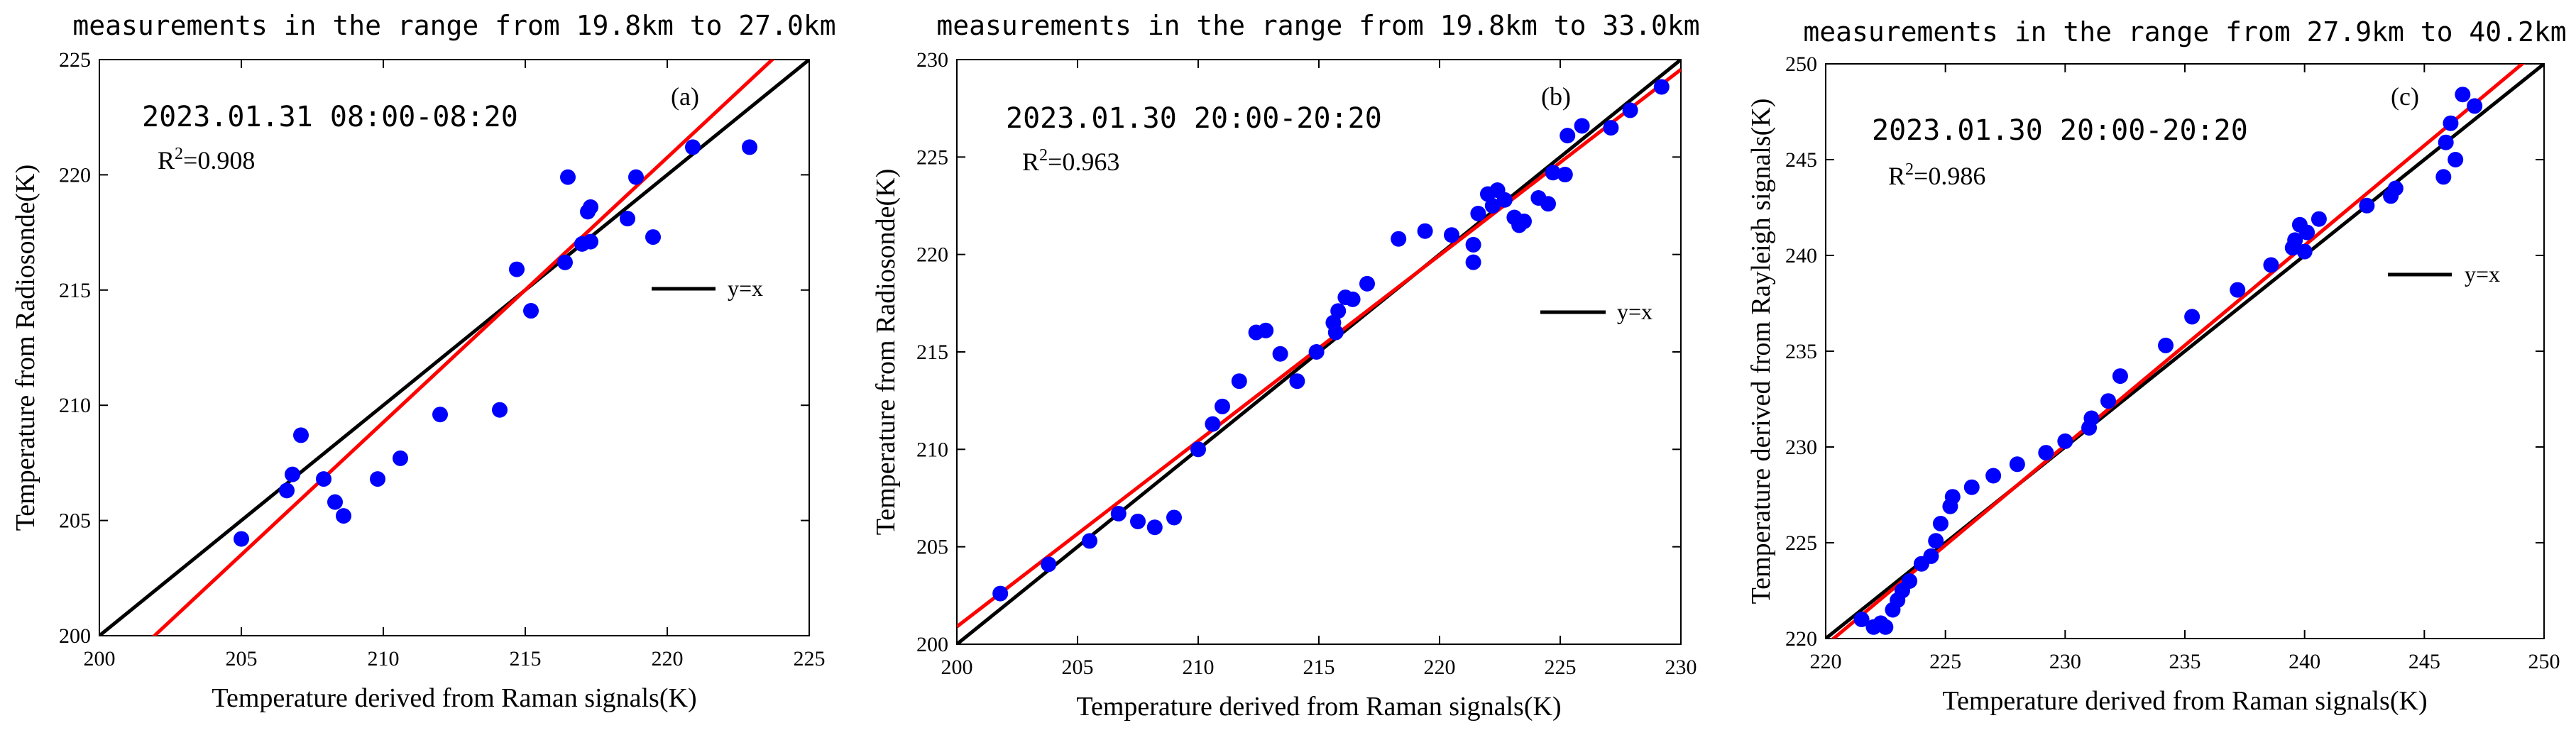  What do you see at coordinates (1801, 351) in the screenshot?
I see `y-tick-label: 235` at bounding box center [1801, 351].